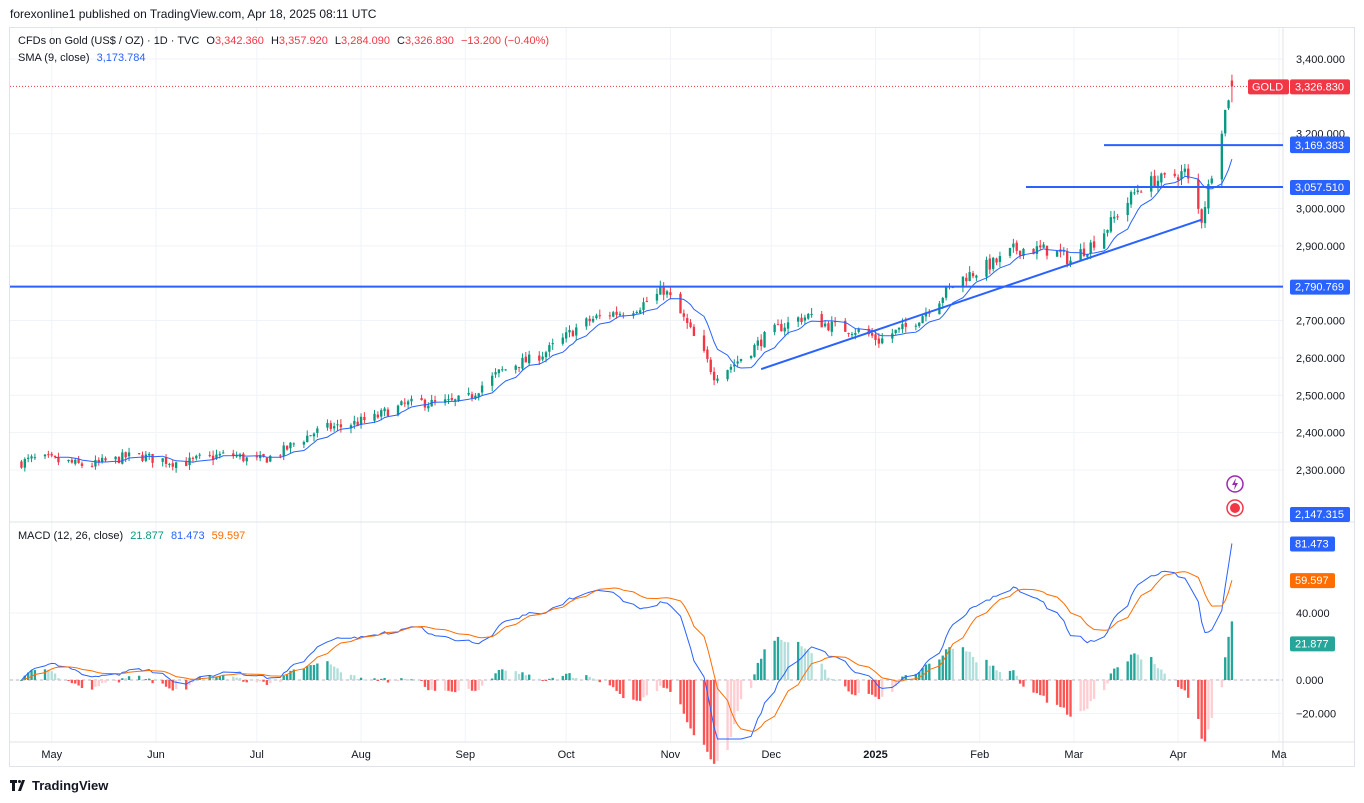 This screenshot has width=1364, height=803. I want to click on trend-line, so click(981, 294).